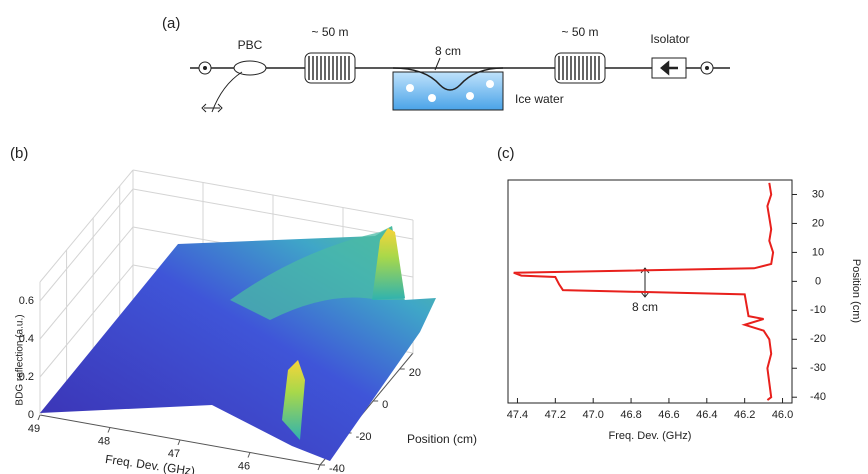 The image size is (868, 474). What do you see at coordinates (645, 307) in the screenshot?
I see `annotation: 8 cm` at bounding box center [645, 307].